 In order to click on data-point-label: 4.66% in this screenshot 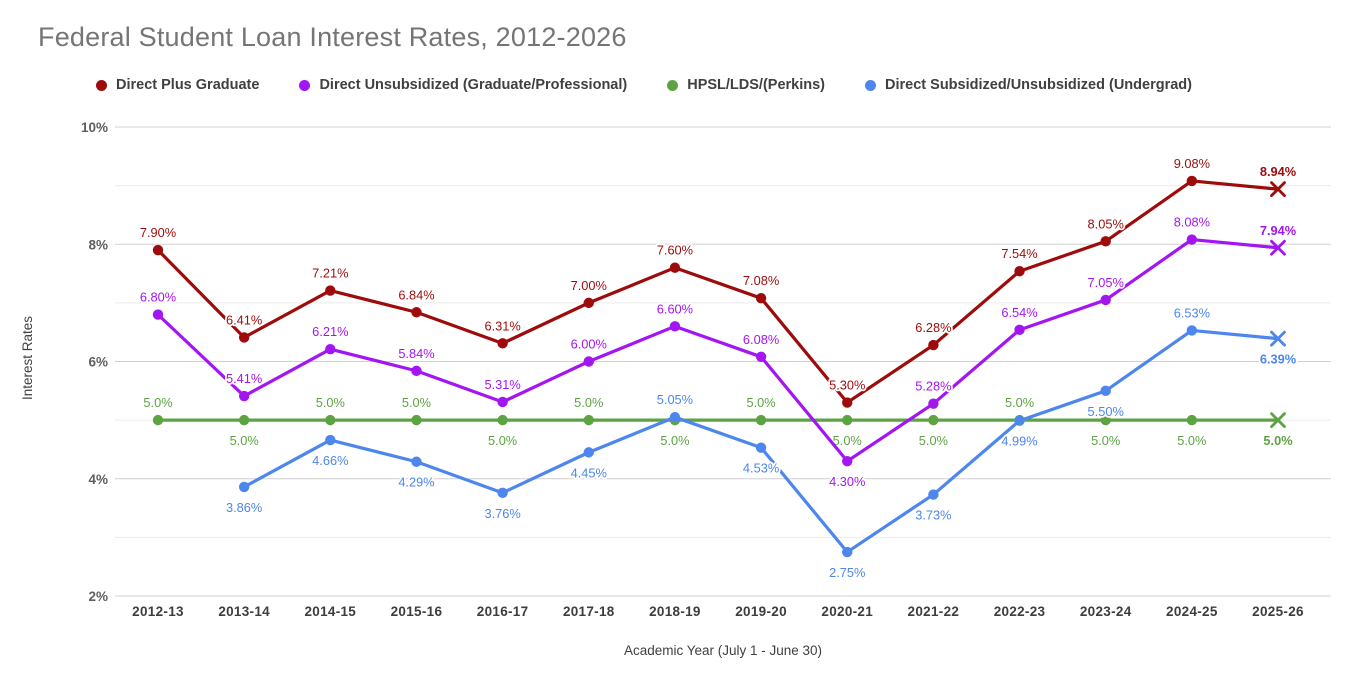, I will do `click(330, 460)`.